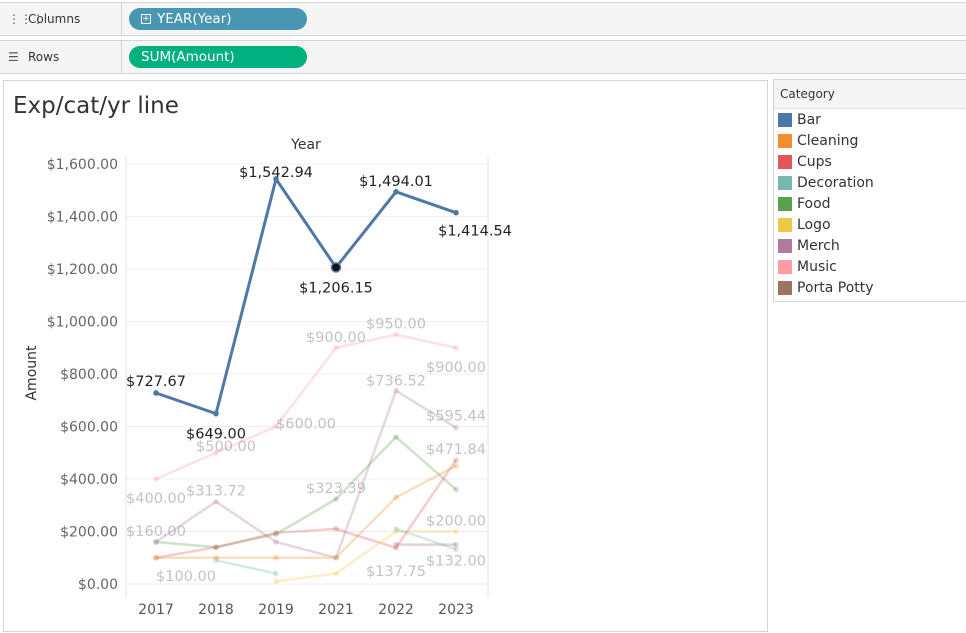  I want to click on series-line-logo, so click(365, 556).